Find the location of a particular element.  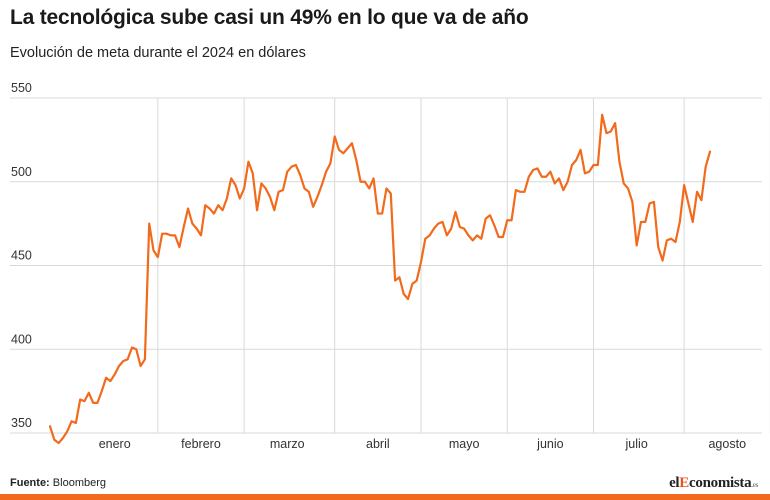

source-value: Bloomberg is located at coordinates (79, 483).